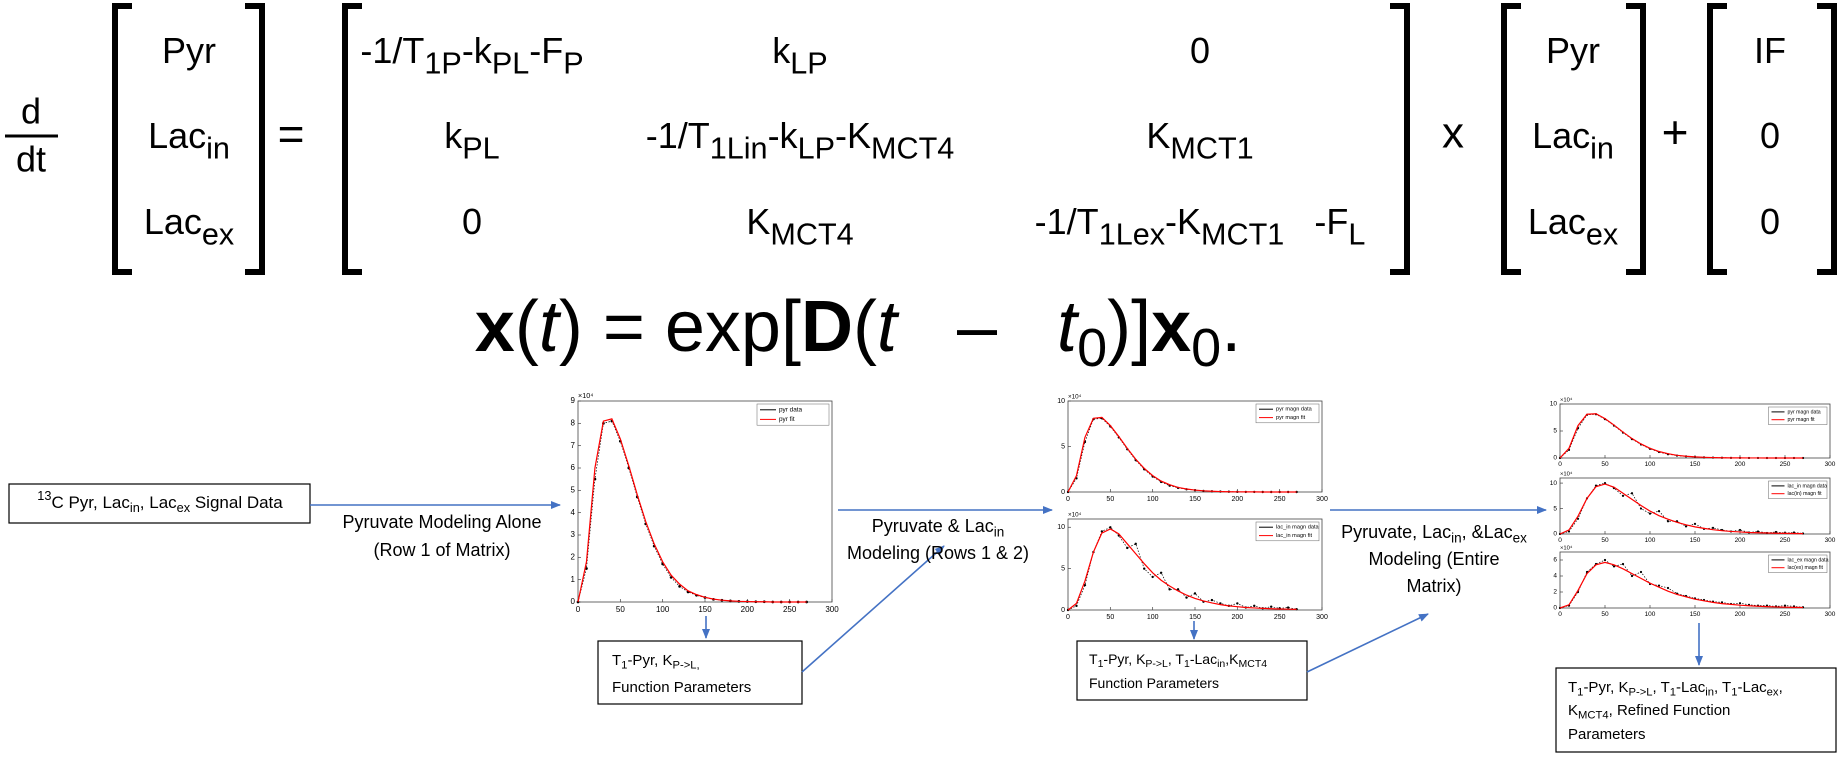  Describe the element at coordinates (546, 50) in the screenshot. I see `text-run: -F` at that location.